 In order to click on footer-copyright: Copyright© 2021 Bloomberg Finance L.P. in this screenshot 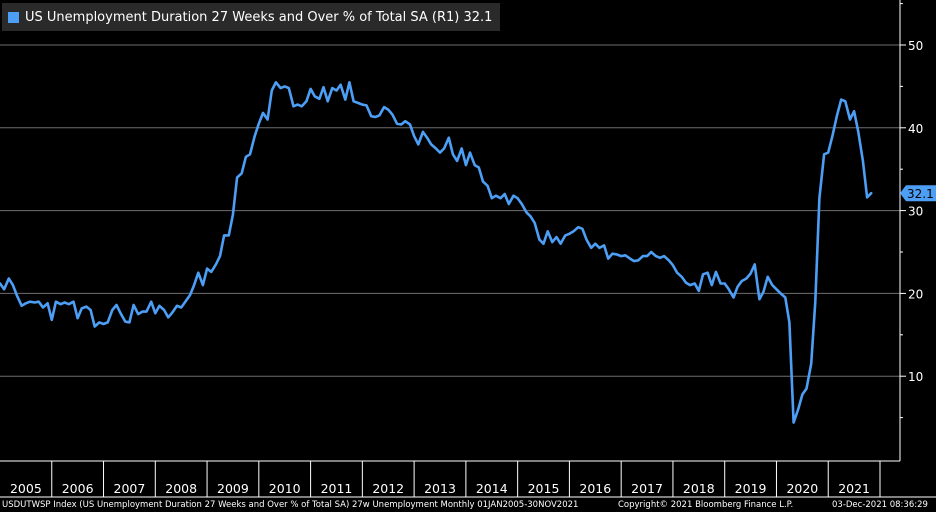, I will do `click(706, 505)`.